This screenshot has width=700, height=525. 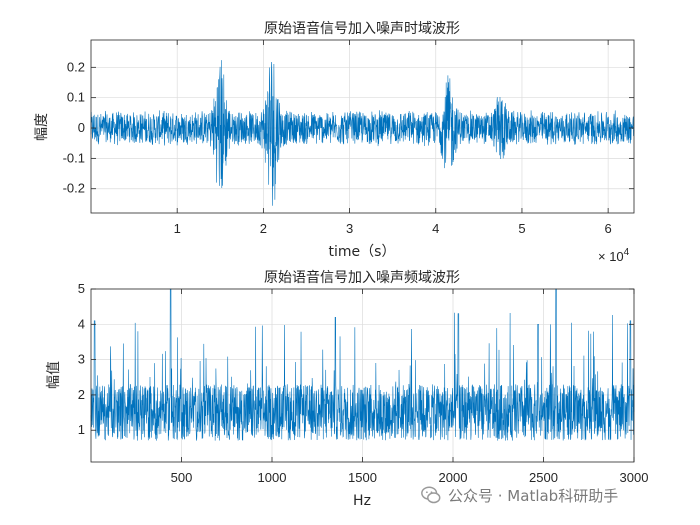 I want to click on freq-plot-title: 原始语音信号加入噪声频域波形, so click(x=362, y=277).